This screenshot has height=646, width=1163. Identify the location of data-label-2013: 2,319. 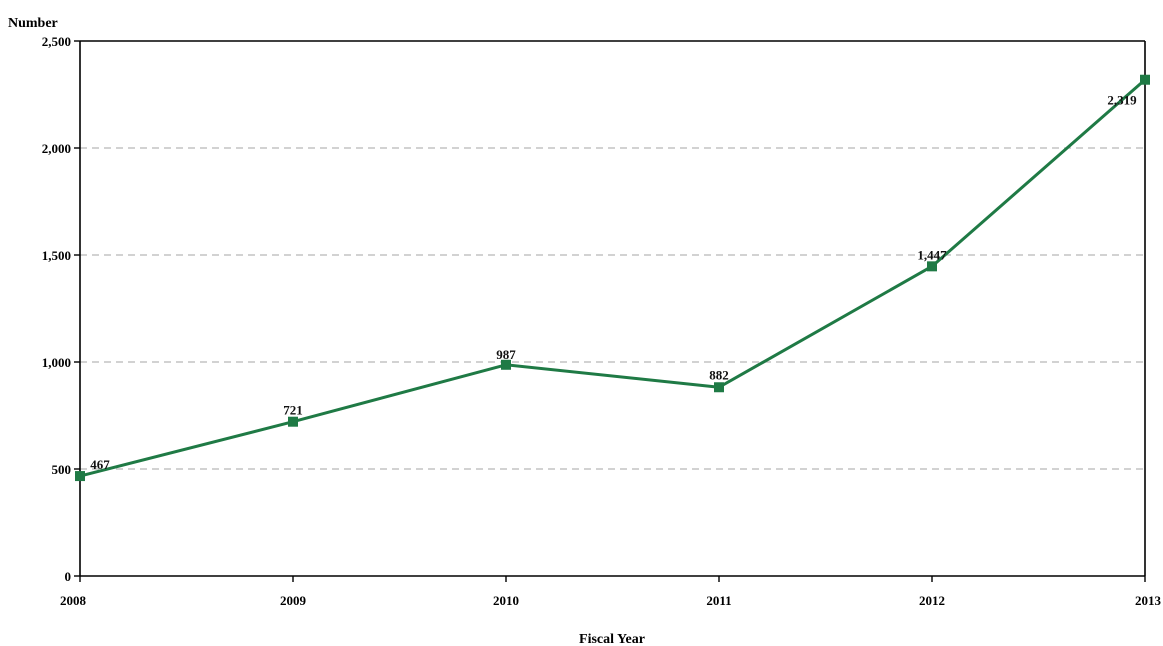
(1122, 100).